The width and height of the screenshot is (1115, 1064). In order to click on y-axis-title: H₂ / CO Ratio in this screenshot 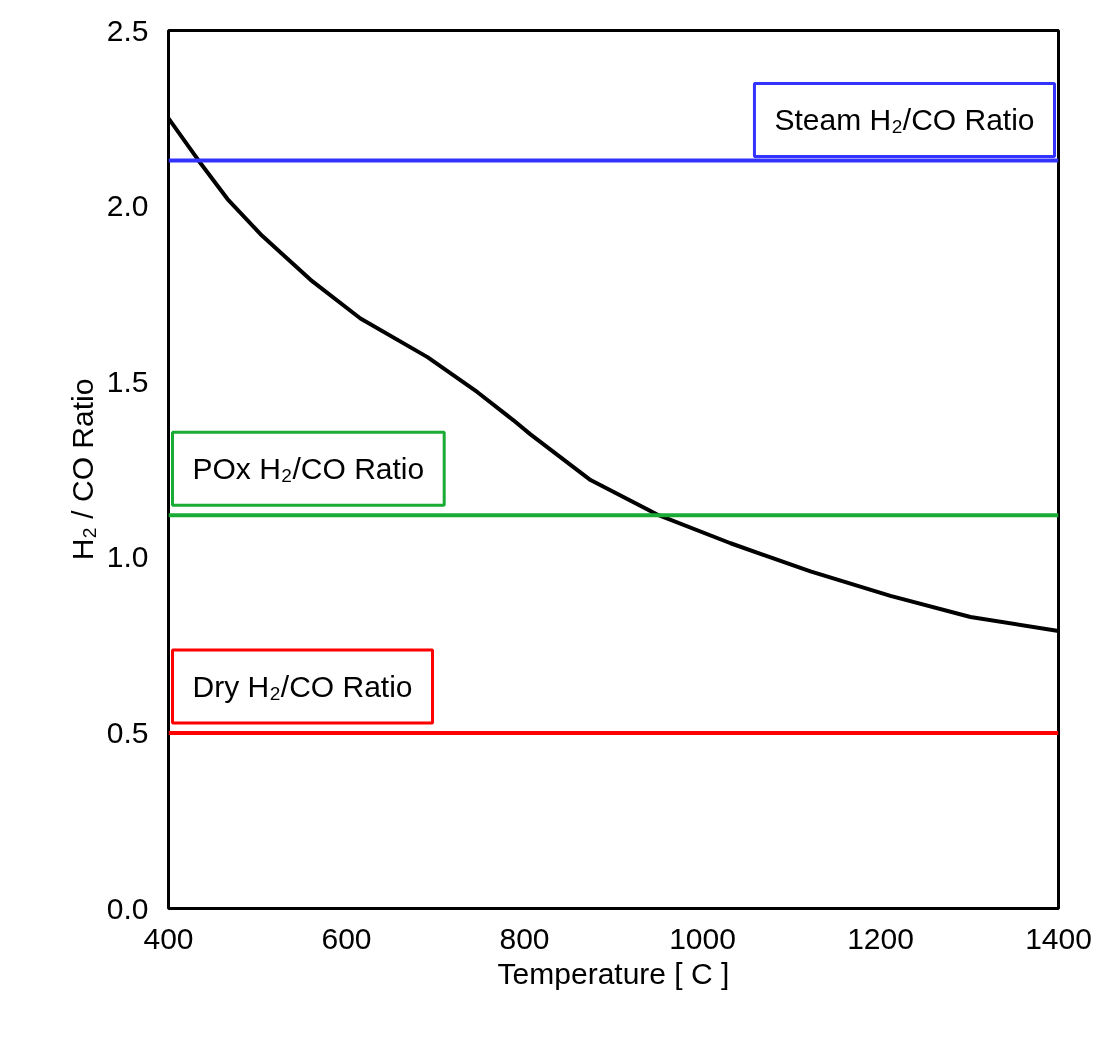, I will do `click(82, 469)`.